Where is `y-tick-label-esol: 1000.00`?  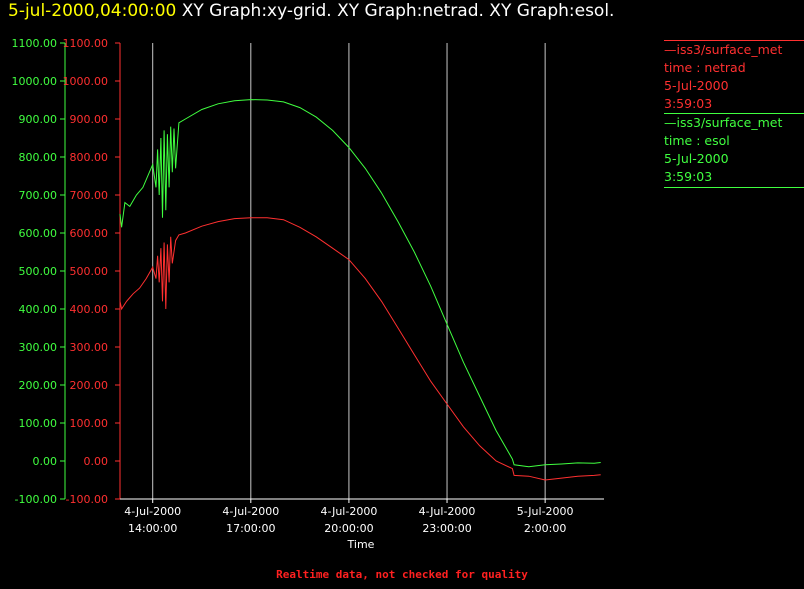 y-tick-label-esol: 1000.00 is located at coordinates (35, 81).